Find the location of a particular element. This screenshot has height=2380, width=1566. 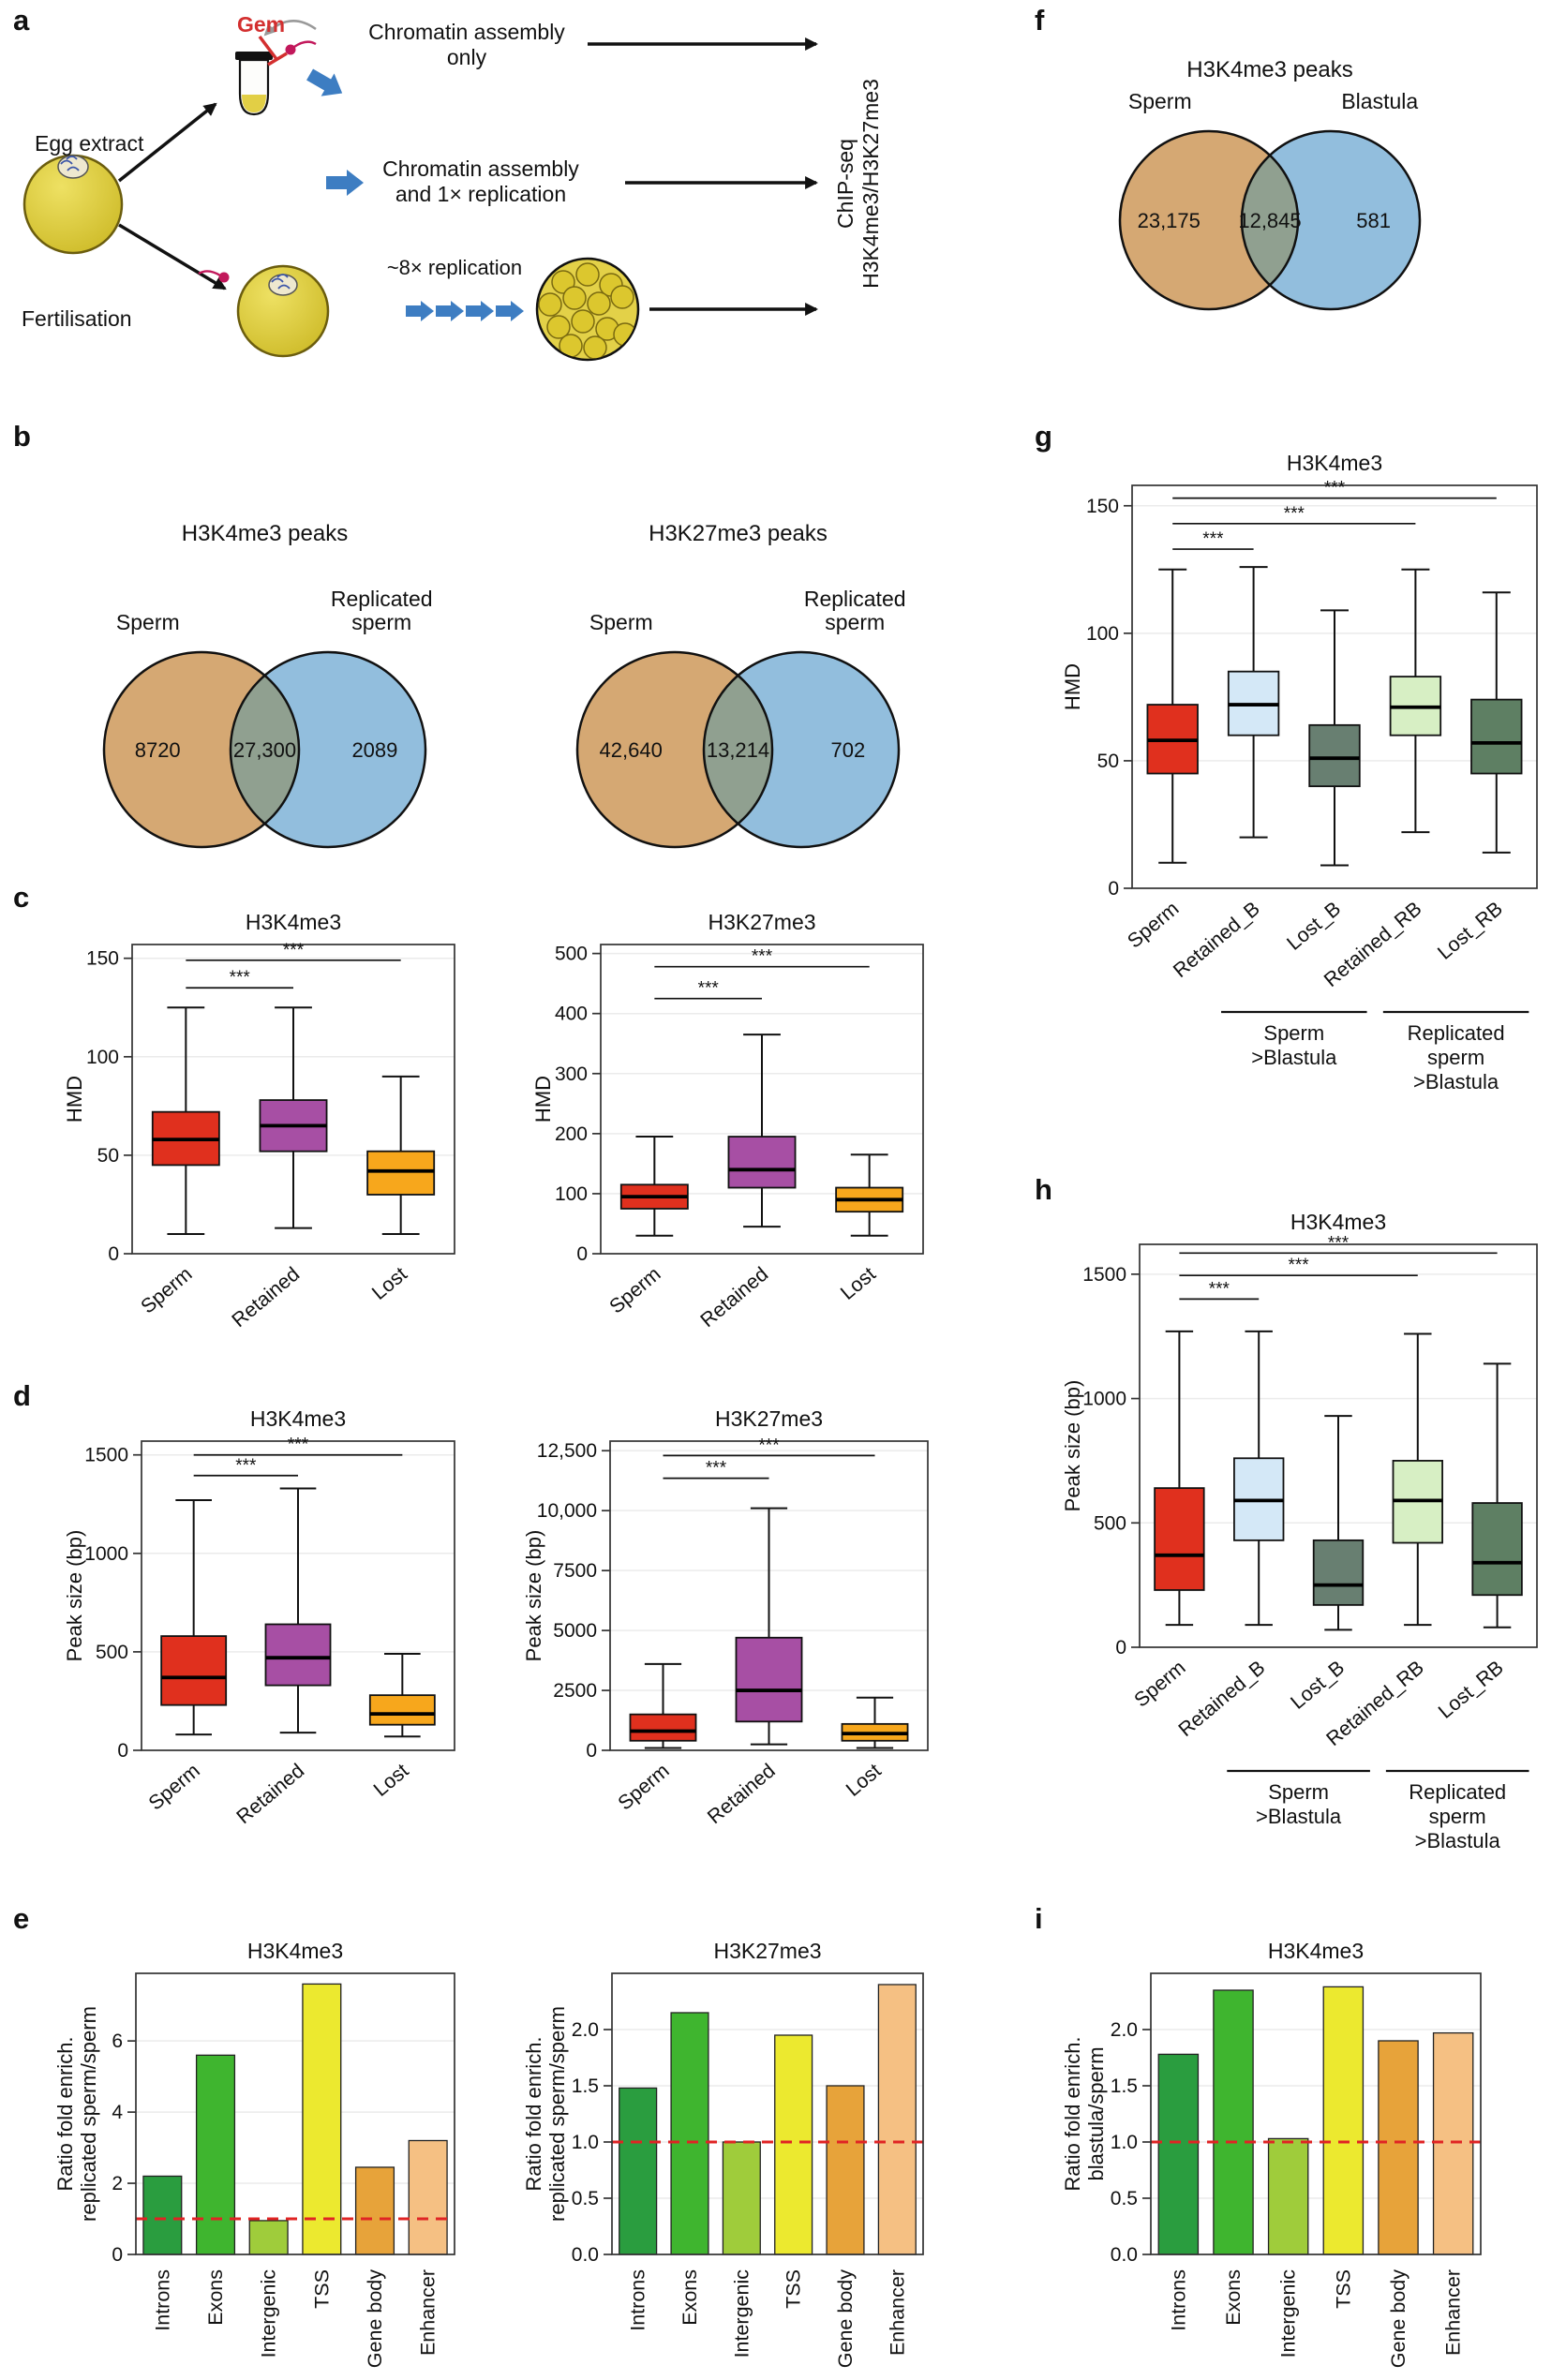

svg-text: Retained_B is located at coordinates (1222, 1698).